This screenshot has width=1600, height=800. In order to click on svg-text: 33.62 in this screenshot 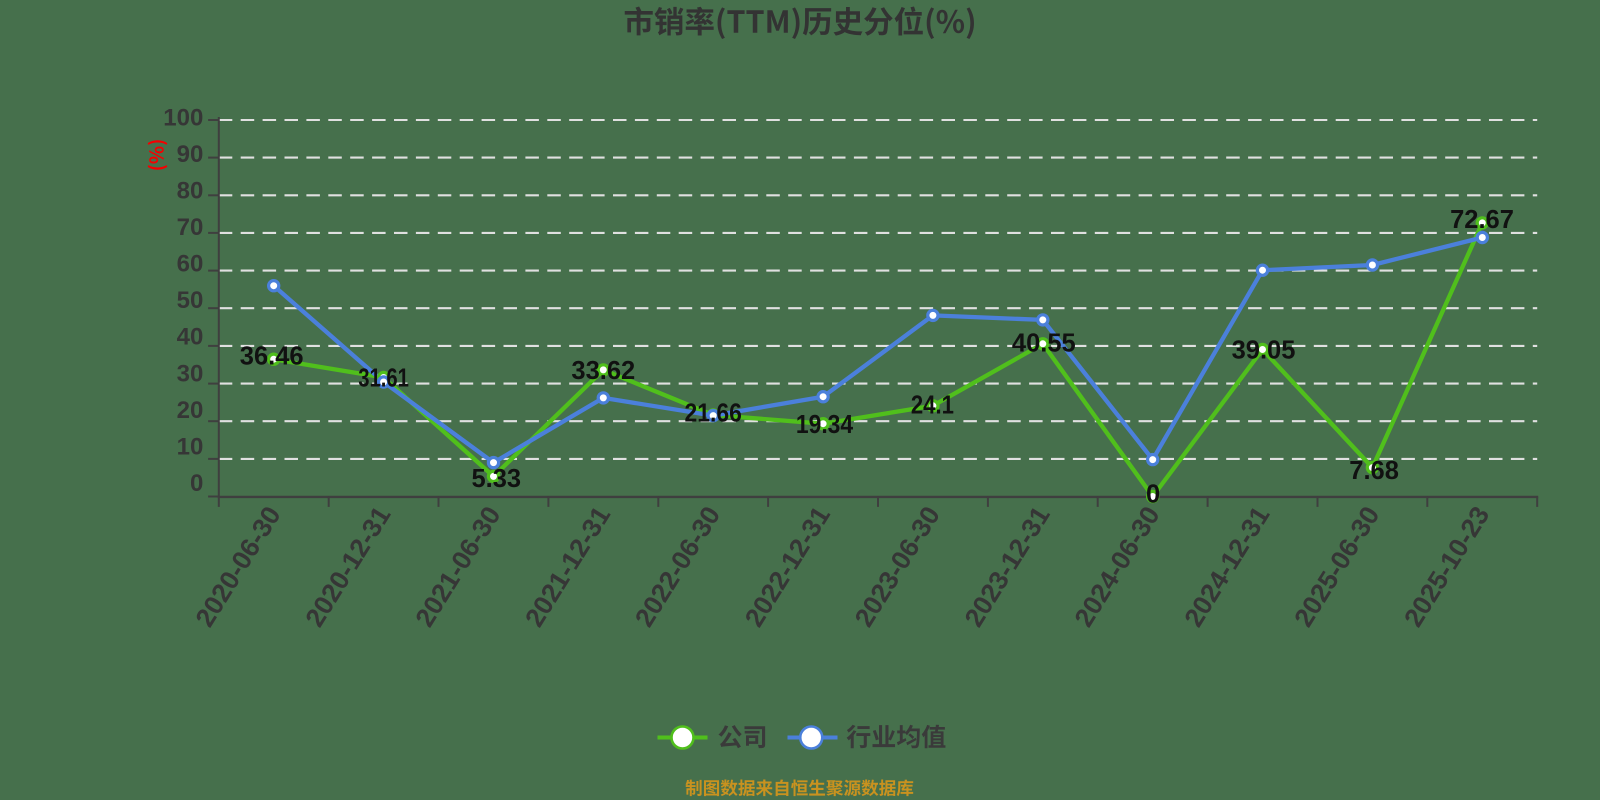, I will do `click(603, 371)`.